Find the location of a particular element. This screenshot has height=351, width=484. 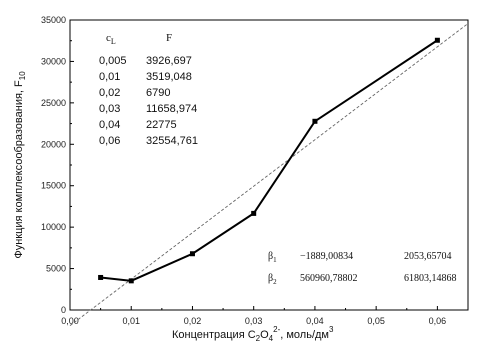

table-header-f: F is located at coordinates (169, 38).